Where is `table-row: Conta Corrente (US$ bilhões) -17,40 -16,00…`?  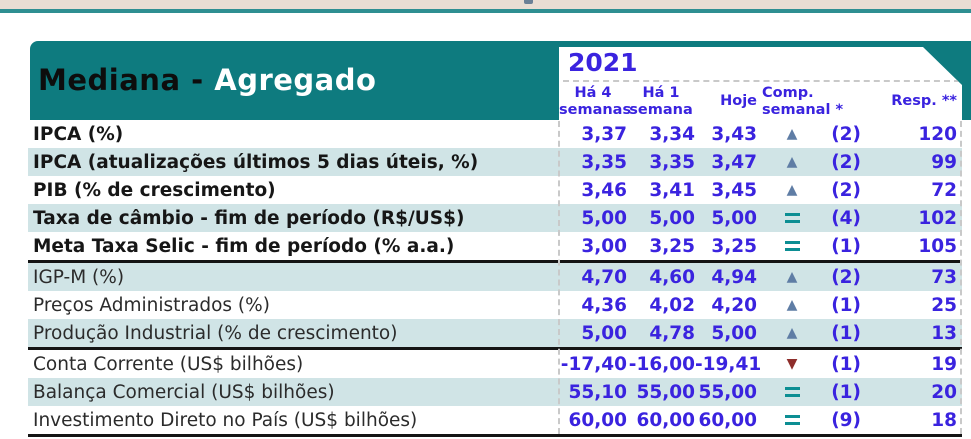 table-row: Conta Corrente (US$ bilhões) -17,40 -16,00… is located at coordinates (495, 364).